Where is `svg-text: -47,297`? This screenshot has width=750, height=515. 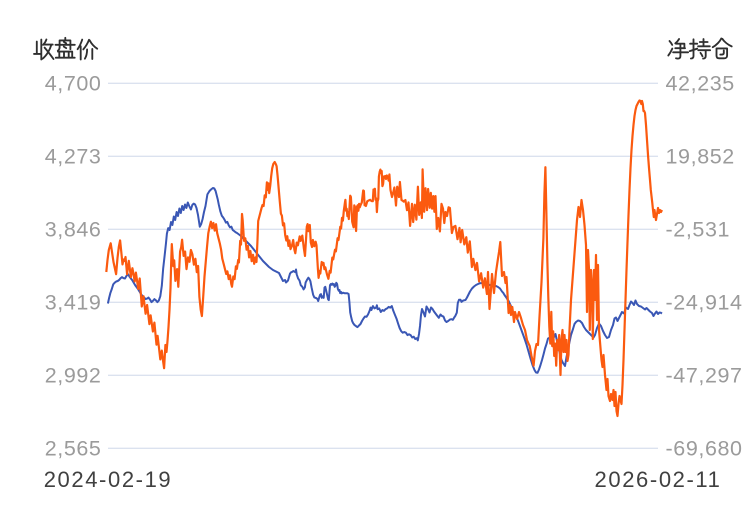
svg-text: -47,297 is located at coordinates (704, 376).